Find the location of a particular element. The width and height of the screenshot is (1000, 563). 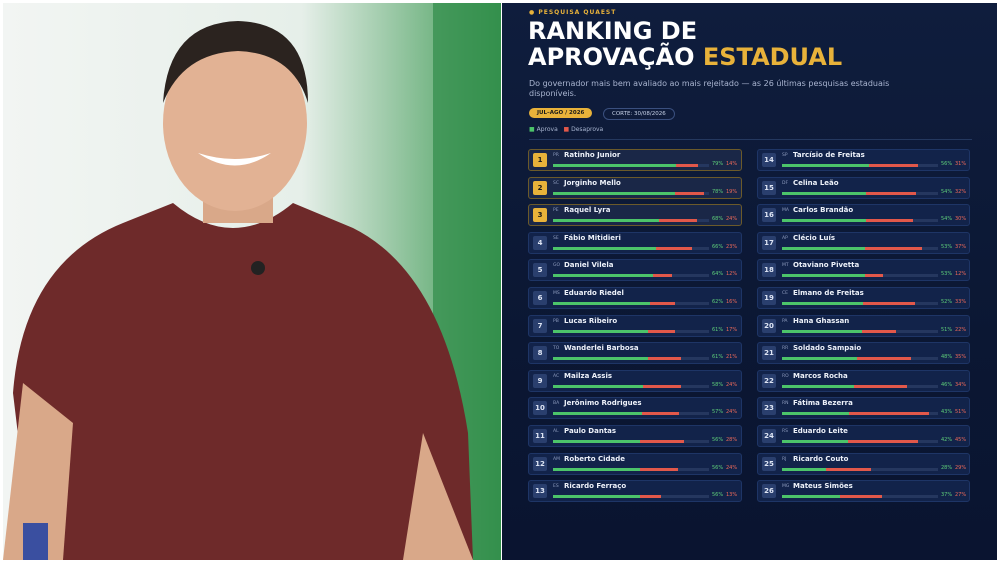

governor-name: Soldado Sampaio is located at coordinates (827, 348).